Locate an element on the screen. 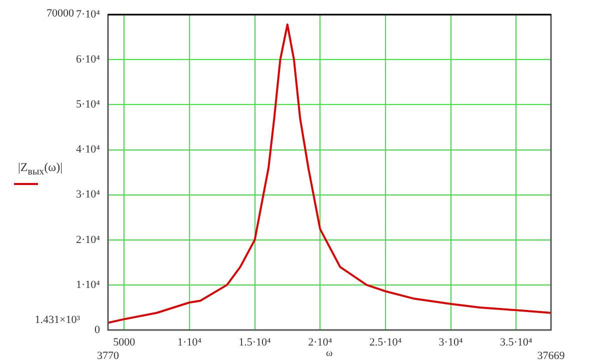 The height and width of the screenshot is (363, 589). x-tick-label: 3·10⁴ is located at coordinates (450, 342).